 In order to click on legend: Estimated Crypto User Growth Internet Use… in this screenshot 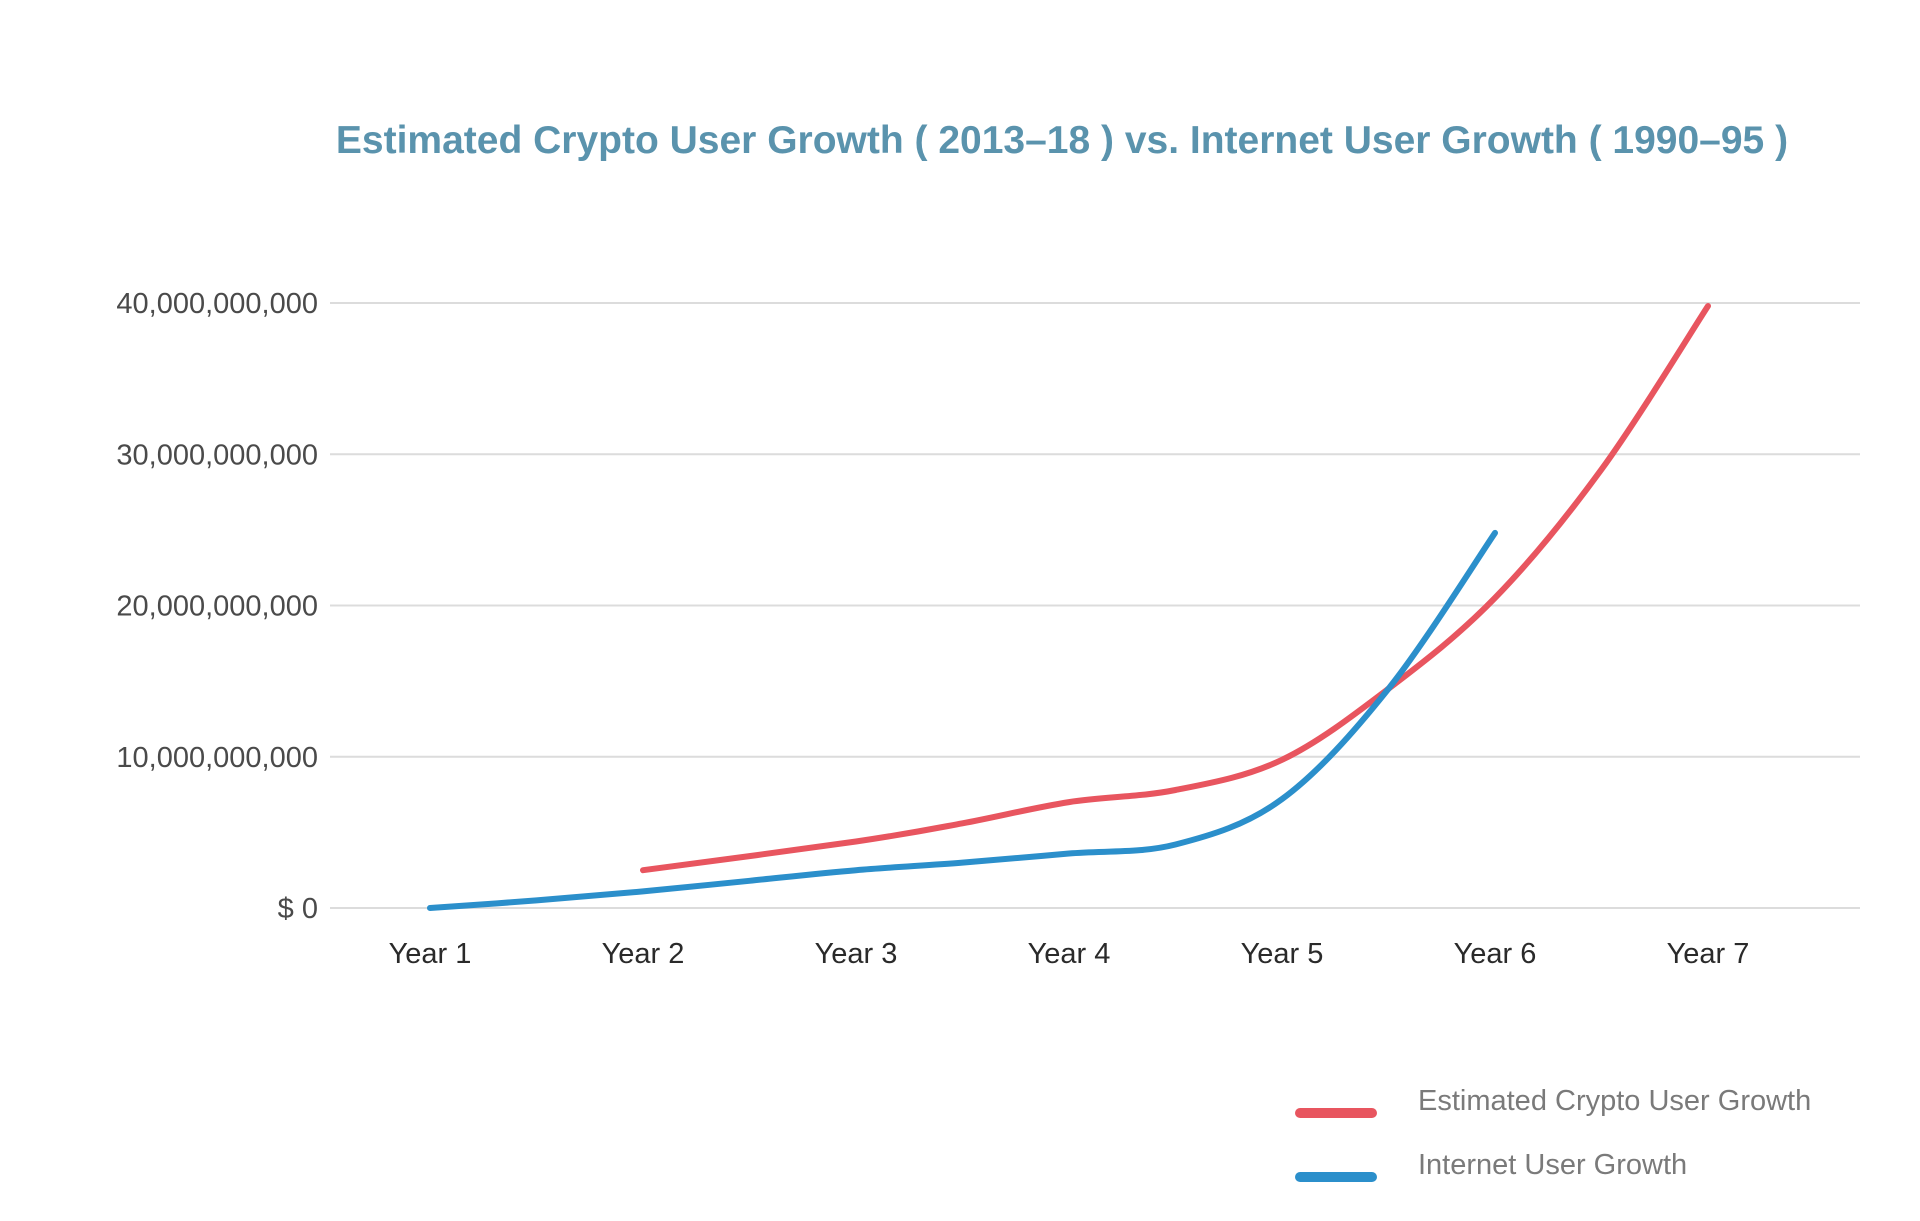, I will do `click(1553, 1133)`.